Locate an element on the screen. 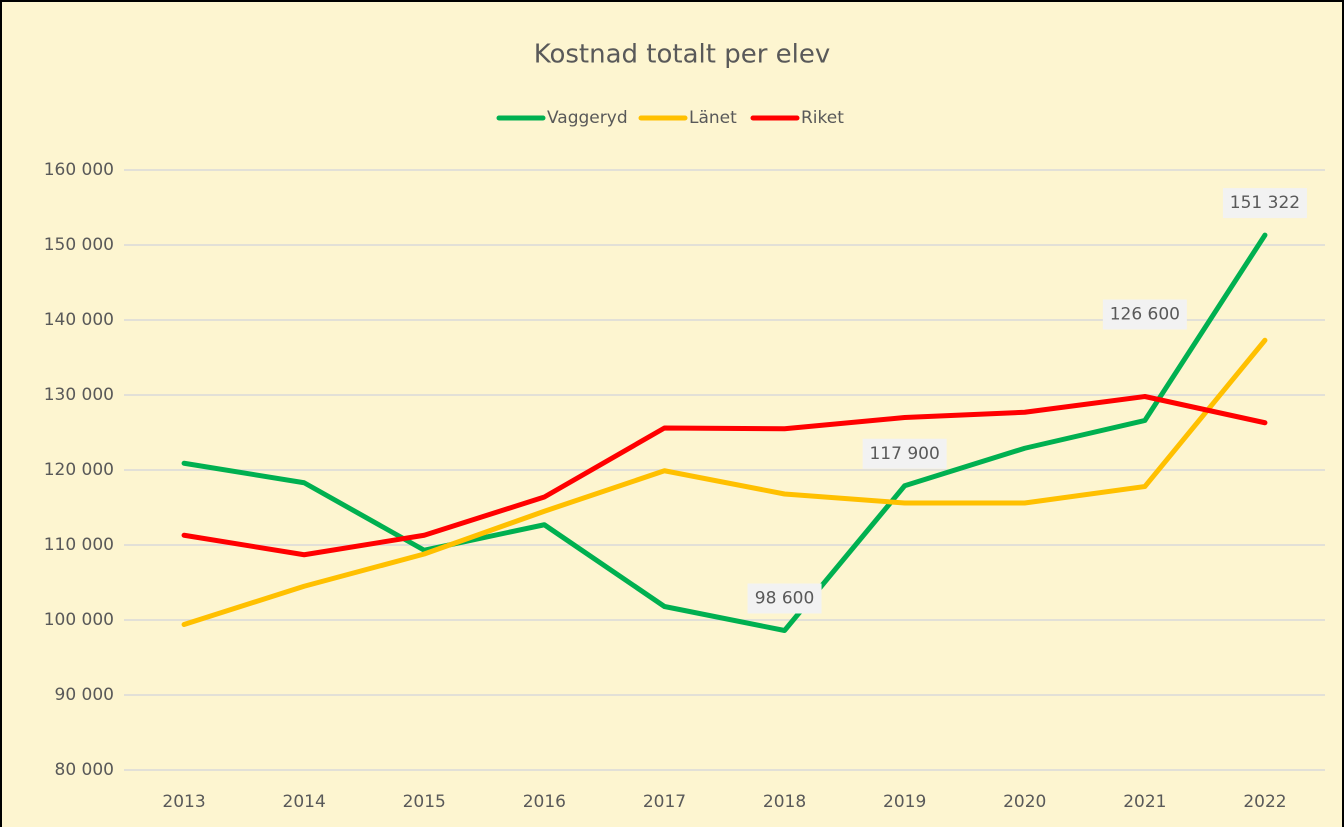 This screenshot has width=1344, height=827. y-tick-label: 110 000 is located at coordinates (79, 545).